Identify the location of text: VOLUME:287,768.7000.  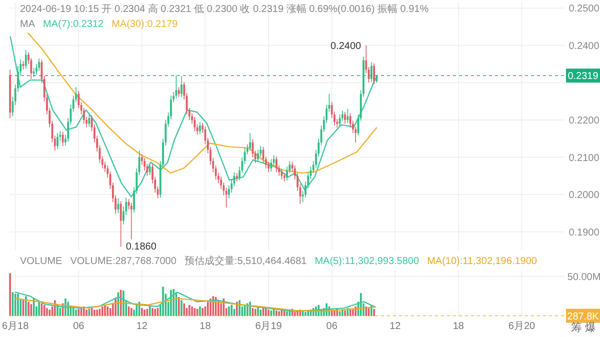
(123, 261).